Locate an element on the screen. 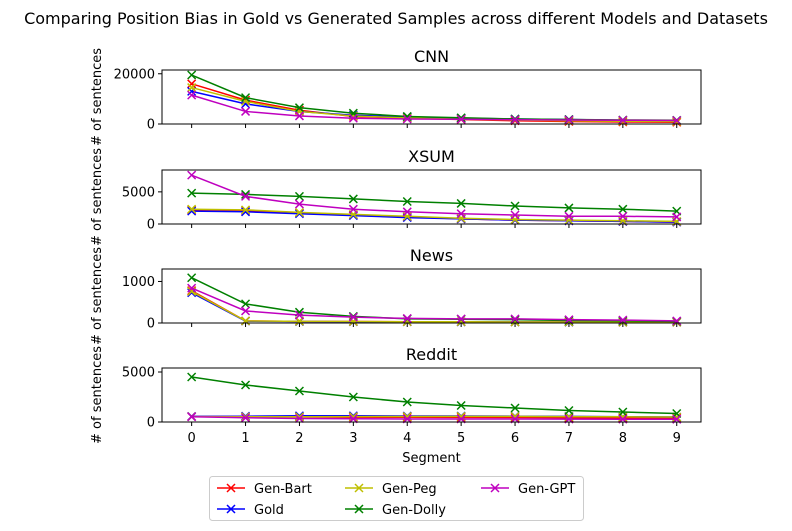  series-reddit-gen-dolly is located at coordinates (434, 395).